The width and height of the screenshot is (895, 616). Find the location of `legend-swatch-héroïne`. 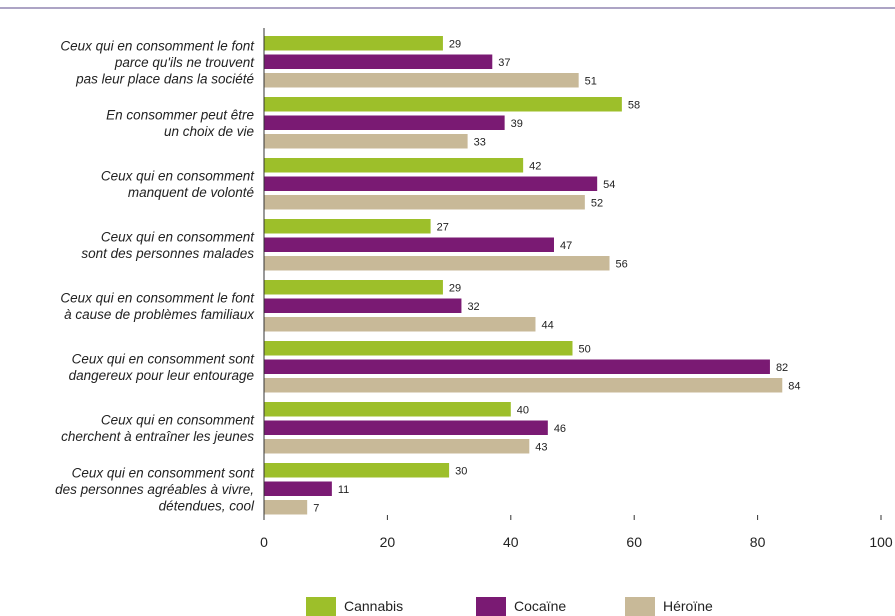

legend-swatch-héroïne is located at coordinates (640, 606).